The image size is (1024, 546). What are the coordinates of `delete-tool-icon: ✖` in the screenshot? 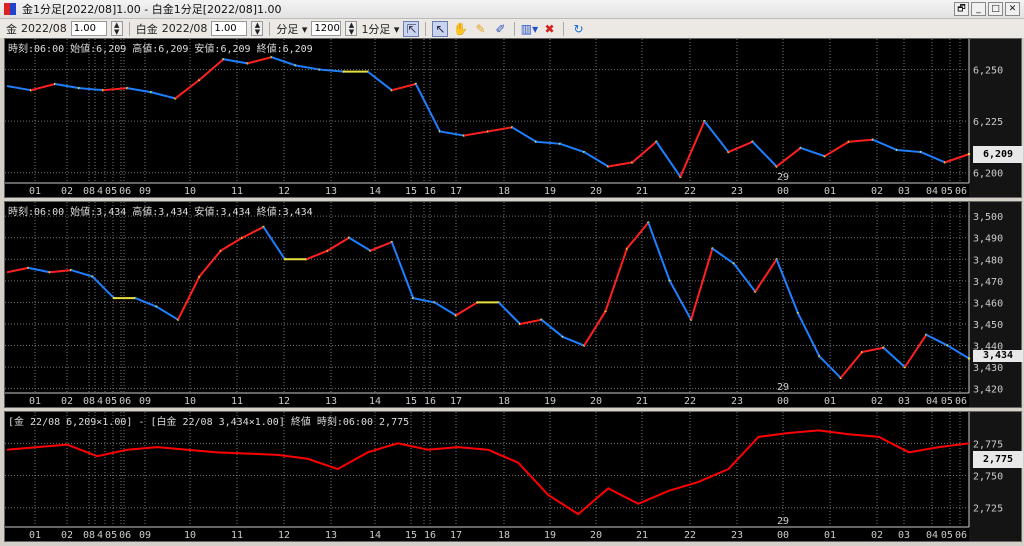 It's located at (549, 28).